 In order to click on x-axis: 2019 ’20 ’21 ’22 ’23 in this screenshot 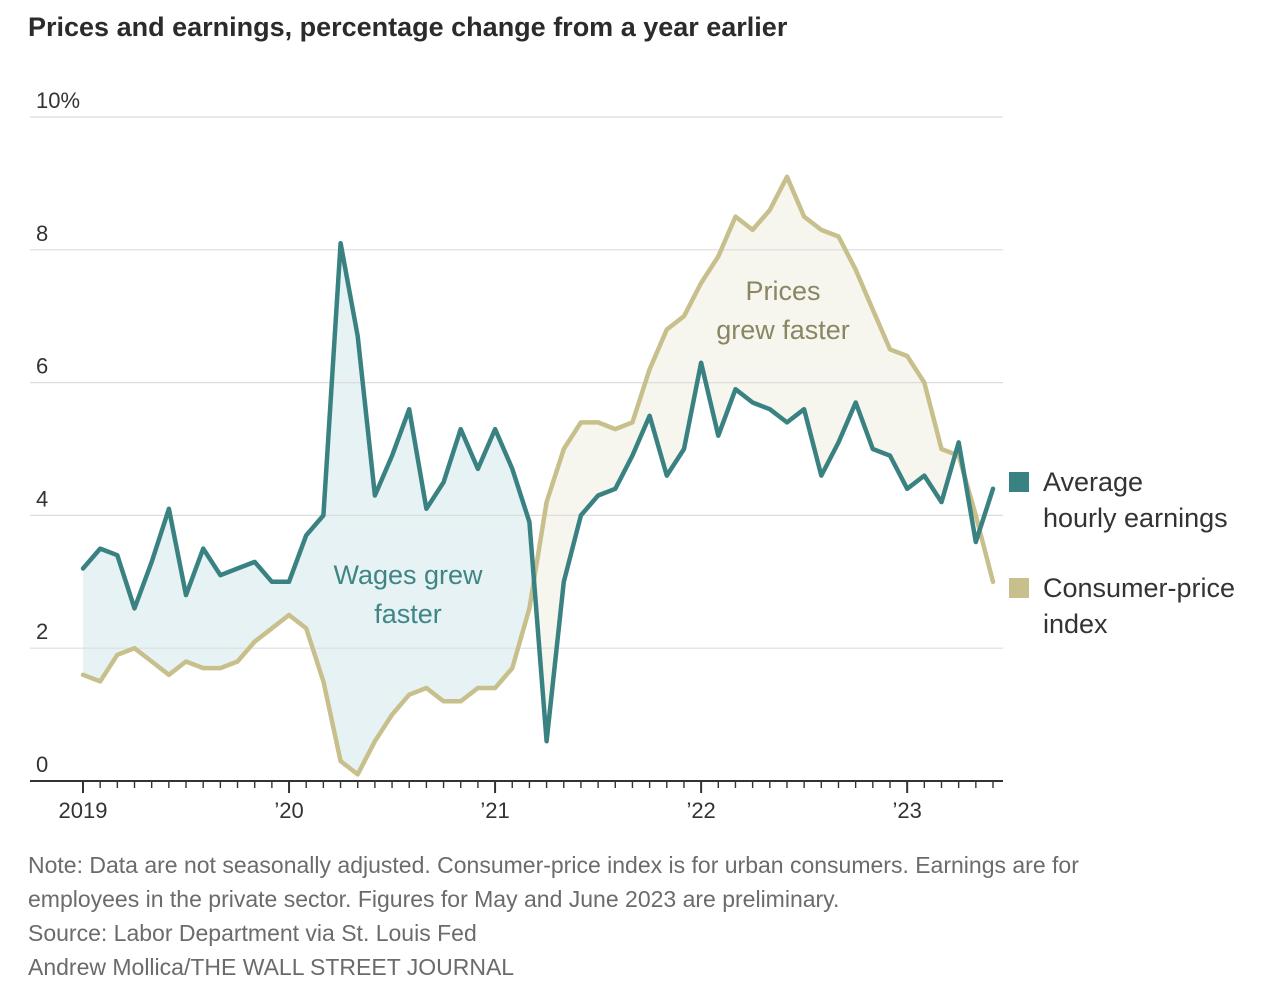, I will do `click(516, 801)`.